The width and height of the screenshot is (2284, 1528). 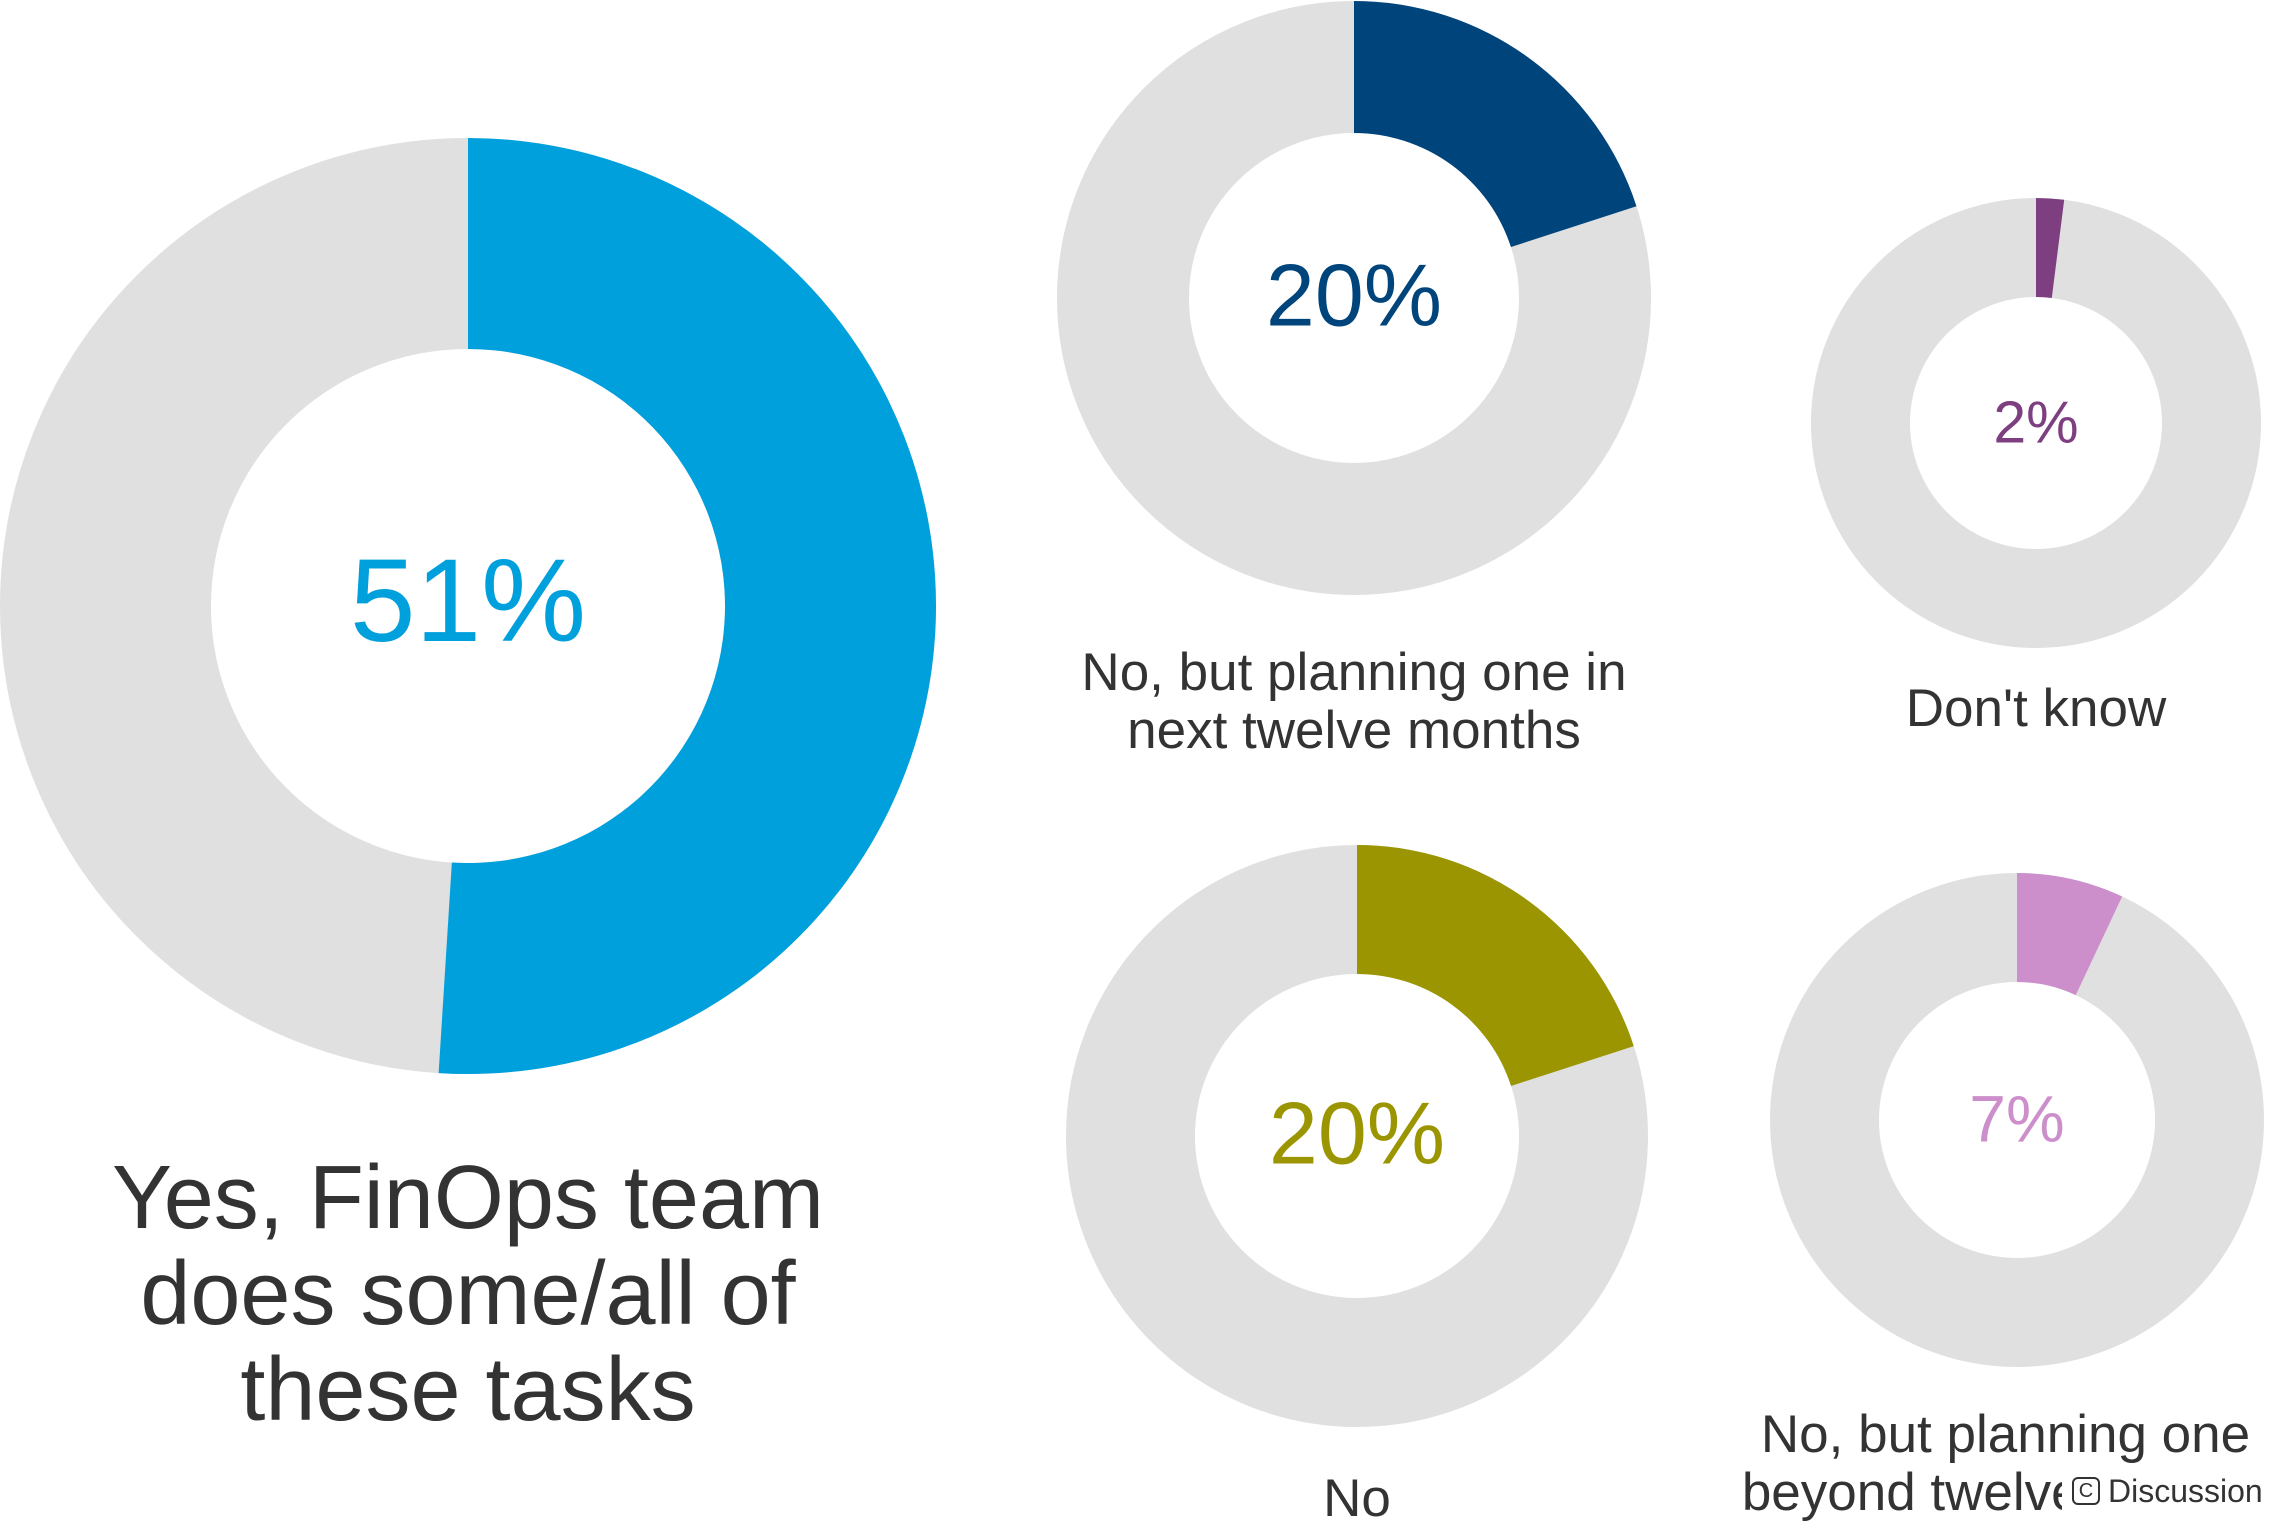 I want to click on value-label: 2%, so click(x=2035, y=423).